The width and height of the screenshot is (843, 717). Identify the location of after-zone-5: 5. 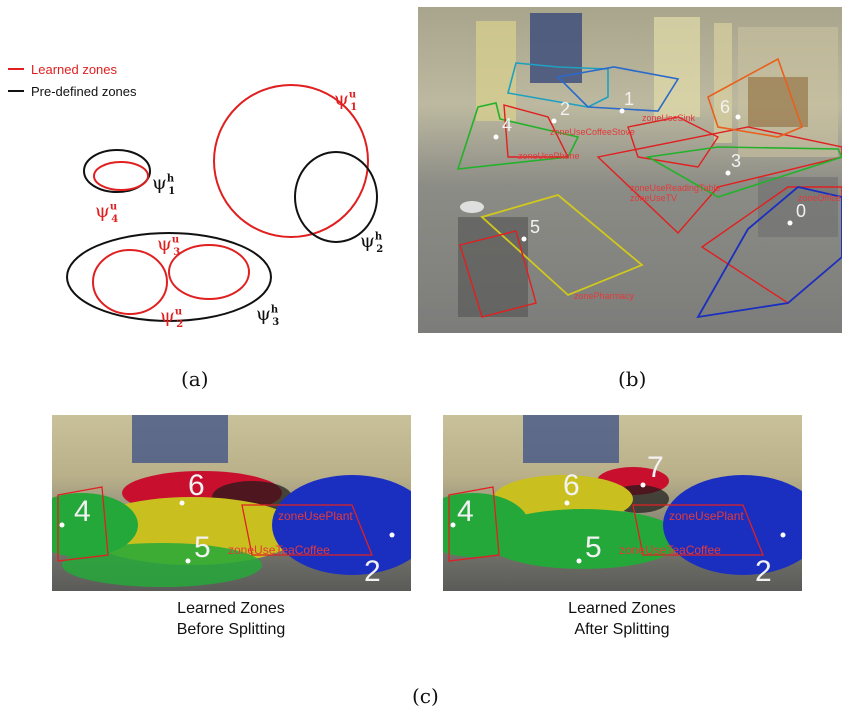
(593, 547).